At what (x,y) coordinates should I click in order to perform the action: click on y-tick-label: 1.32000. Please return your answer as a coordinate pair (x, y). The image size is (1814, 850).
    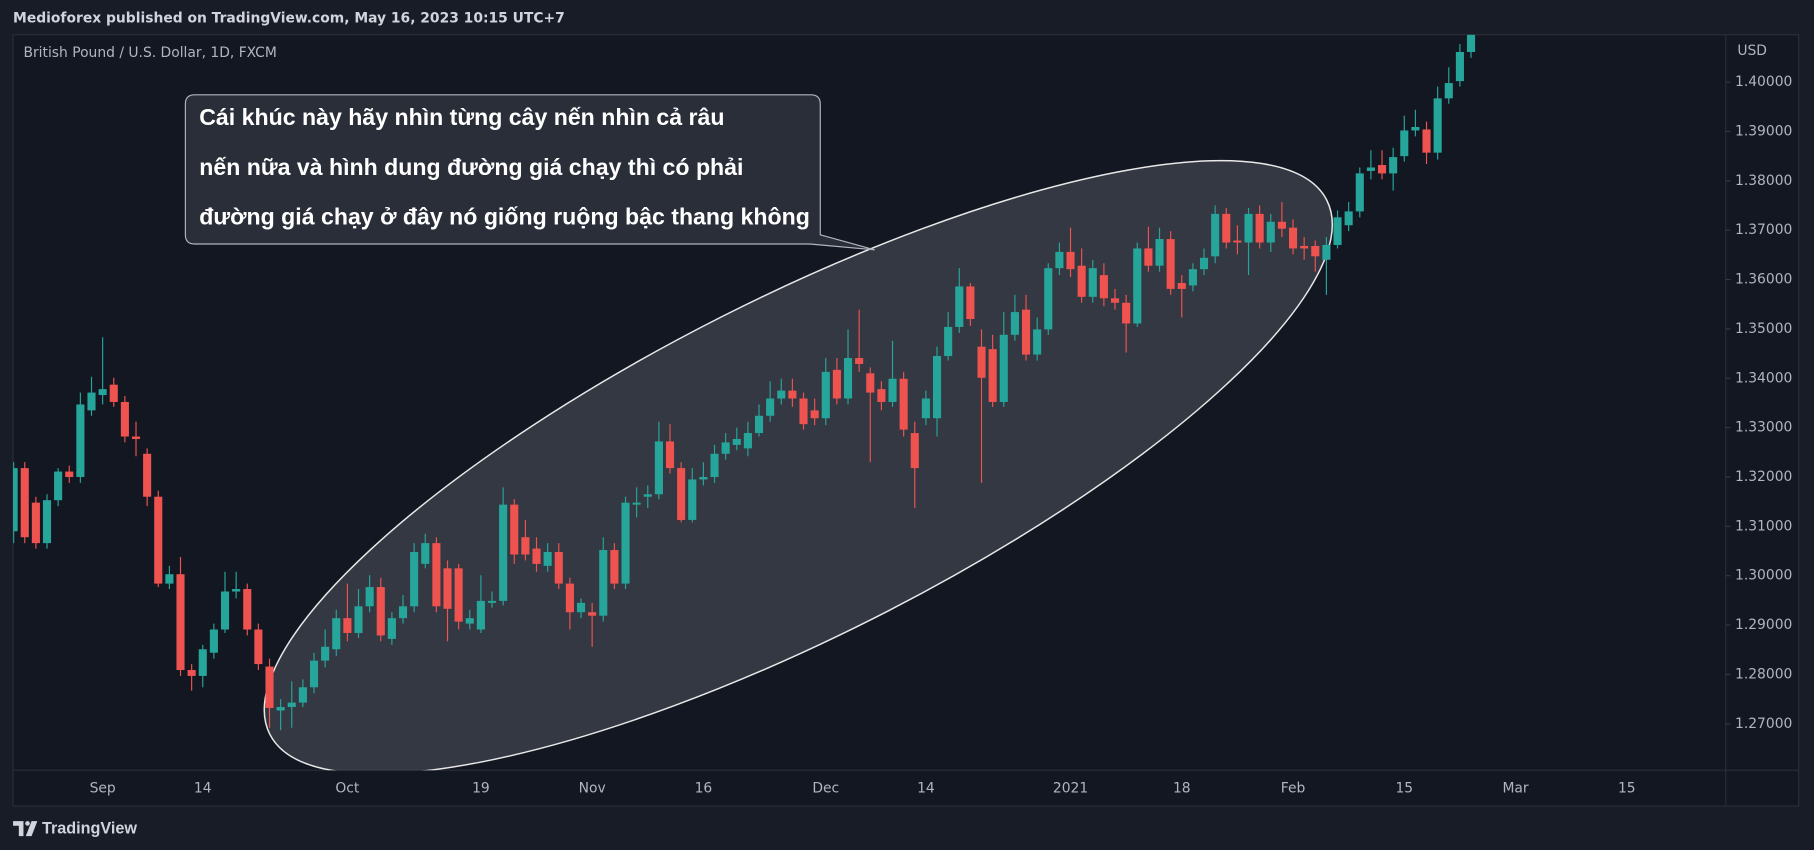
    Looking at the image, I should click on (1763, 477).